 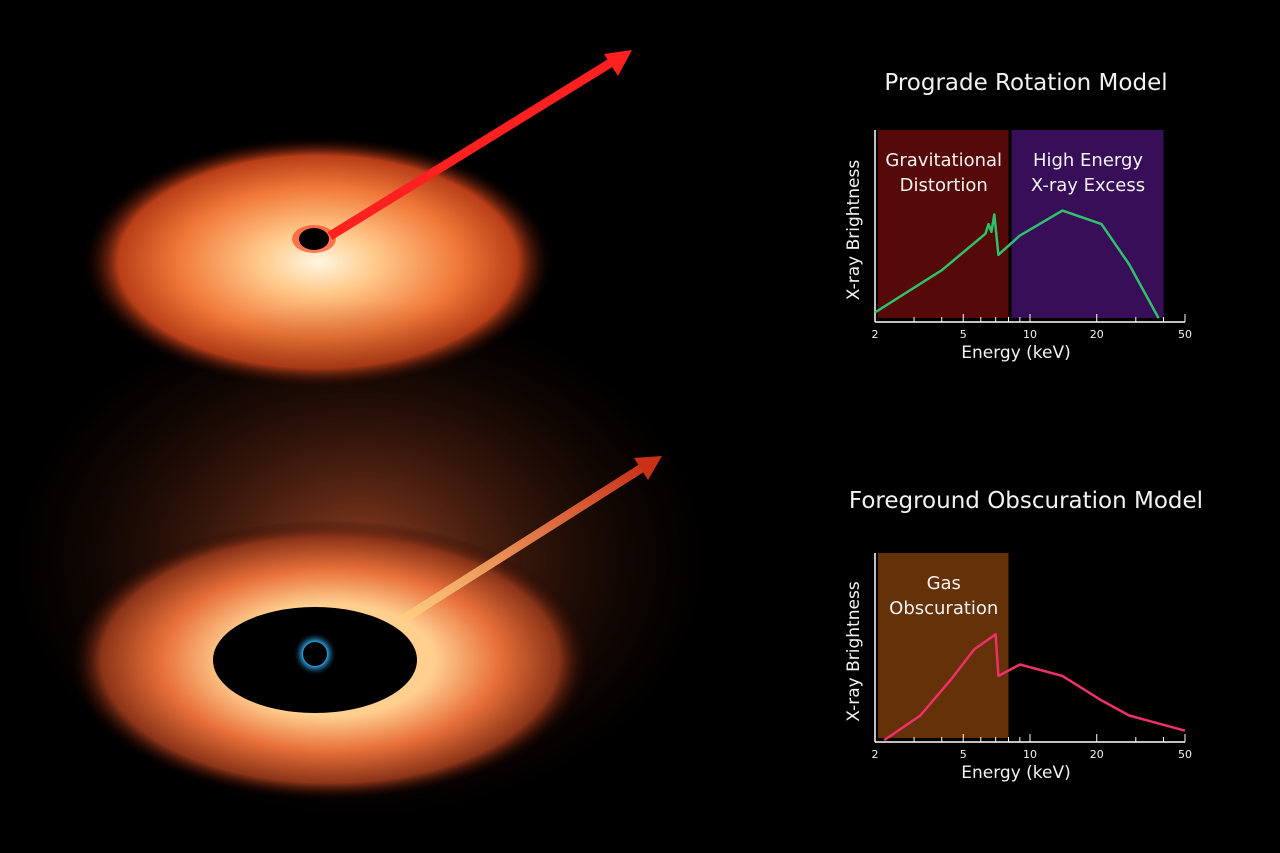 What do you see at coordinates (944, 583) in the screenshot?
I see `region-label: Gas` at bounding box center [944, 583].